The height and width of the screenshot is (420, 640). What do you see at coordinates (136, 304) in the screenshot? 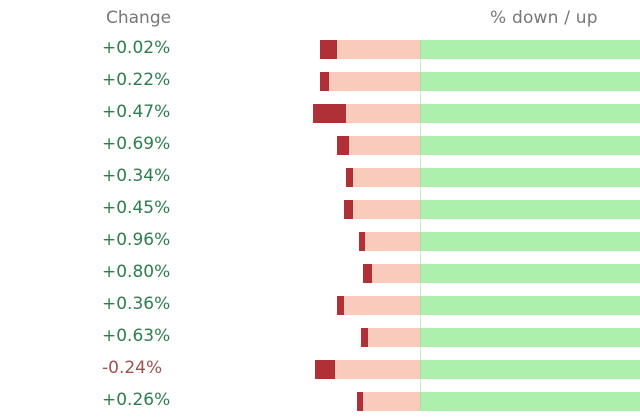
I see `change-value: +0.36%` at bounding box center [136, 304].